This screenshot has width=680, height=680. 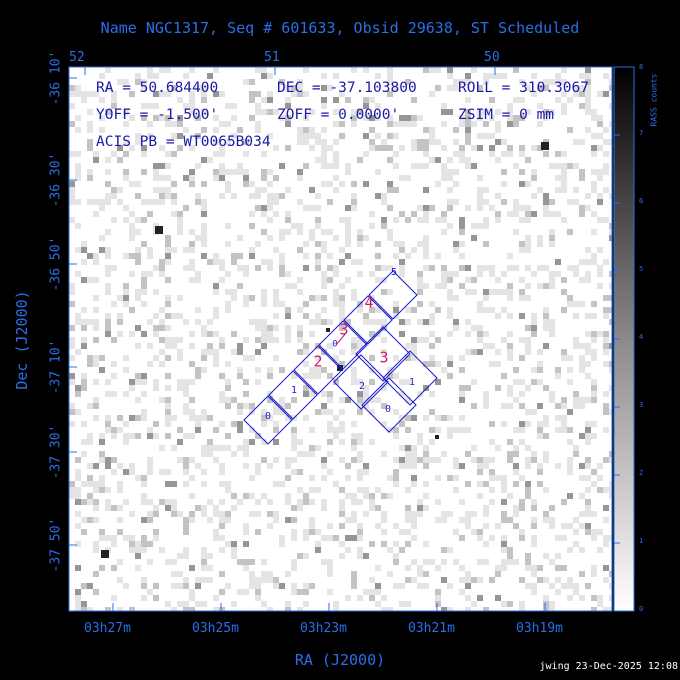 What do you see at coordinates (368, 303) in the screenshot?
I see `chip-label: 4` at bounding box center [368, 303].